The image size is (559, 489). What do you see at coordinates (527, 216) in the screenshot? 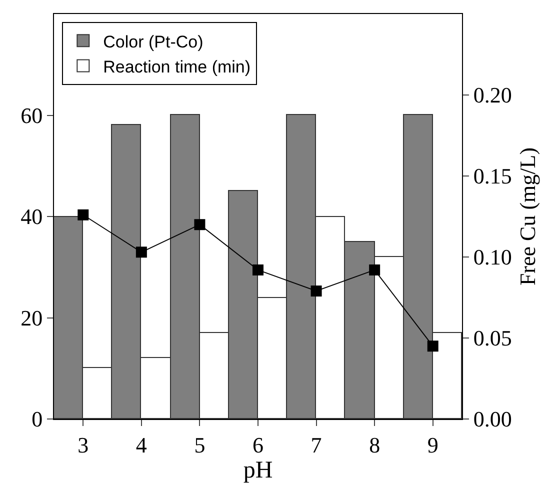
I see `y2-axis-title: Free Cu (mg/L)` at bounding box center [527, 216].